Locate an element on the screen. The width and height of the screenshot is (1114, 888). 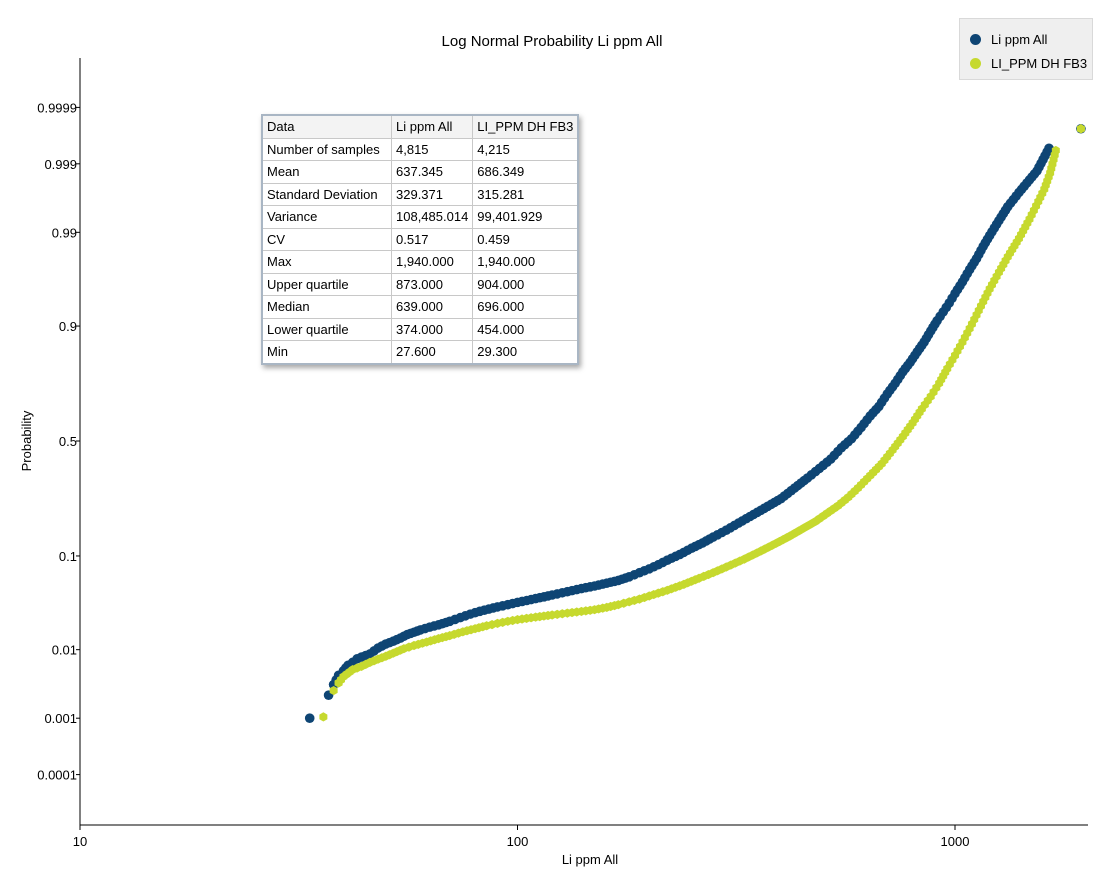
chart-legend: Li ppm All LI_PPM DH FB3 is located at coordinates (1026, 49).